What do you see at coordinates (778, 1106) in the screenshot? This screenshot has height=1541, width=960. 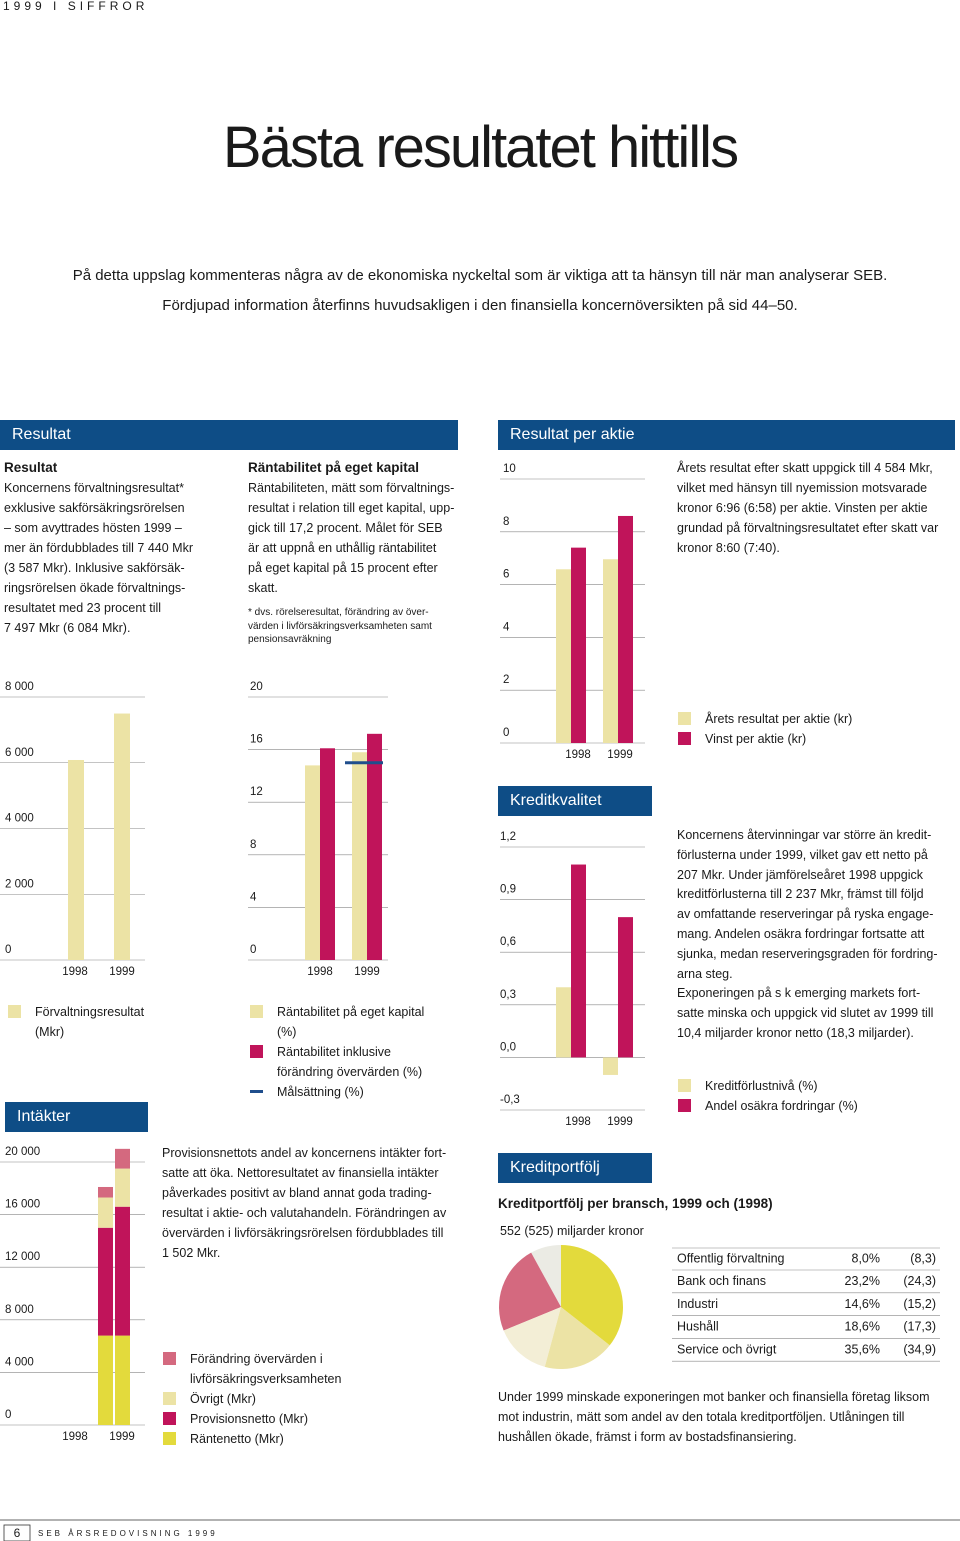 I see `legend-entry: Andel osäkra fordringar (%)` at bounding box center [778, 1106].